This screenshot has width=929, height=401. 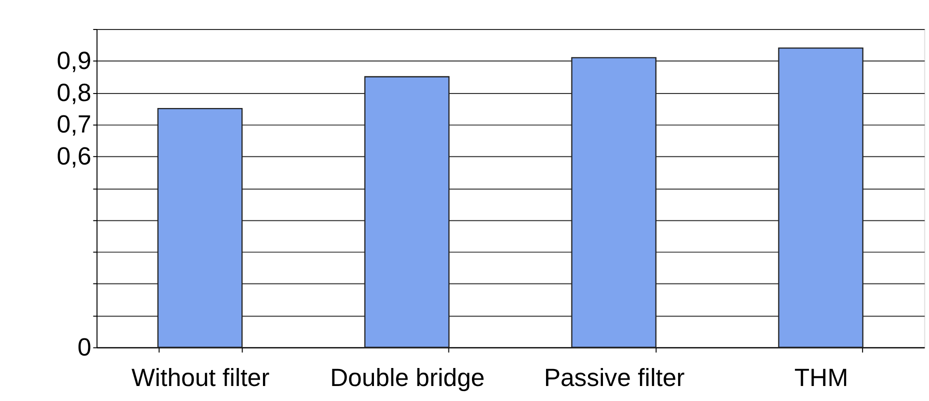 I want to click on x-tick-label: Passive filter, so click(x=614, y=378).